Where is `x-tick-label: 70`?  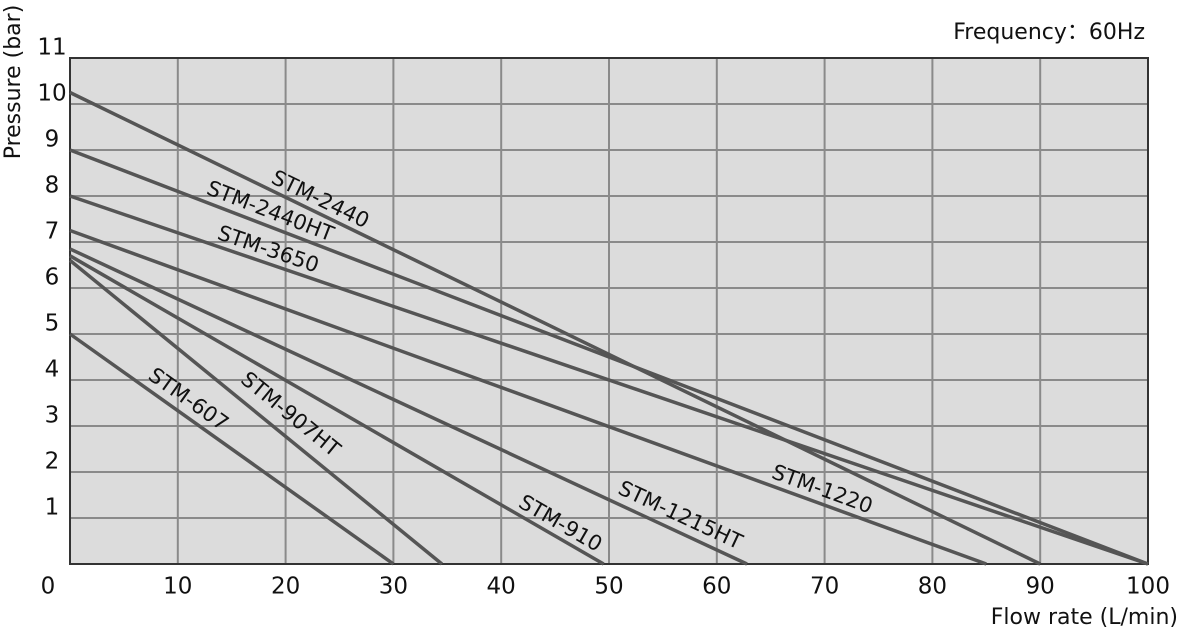 x-tick-label: 70 is located at coordinates (824, 587).